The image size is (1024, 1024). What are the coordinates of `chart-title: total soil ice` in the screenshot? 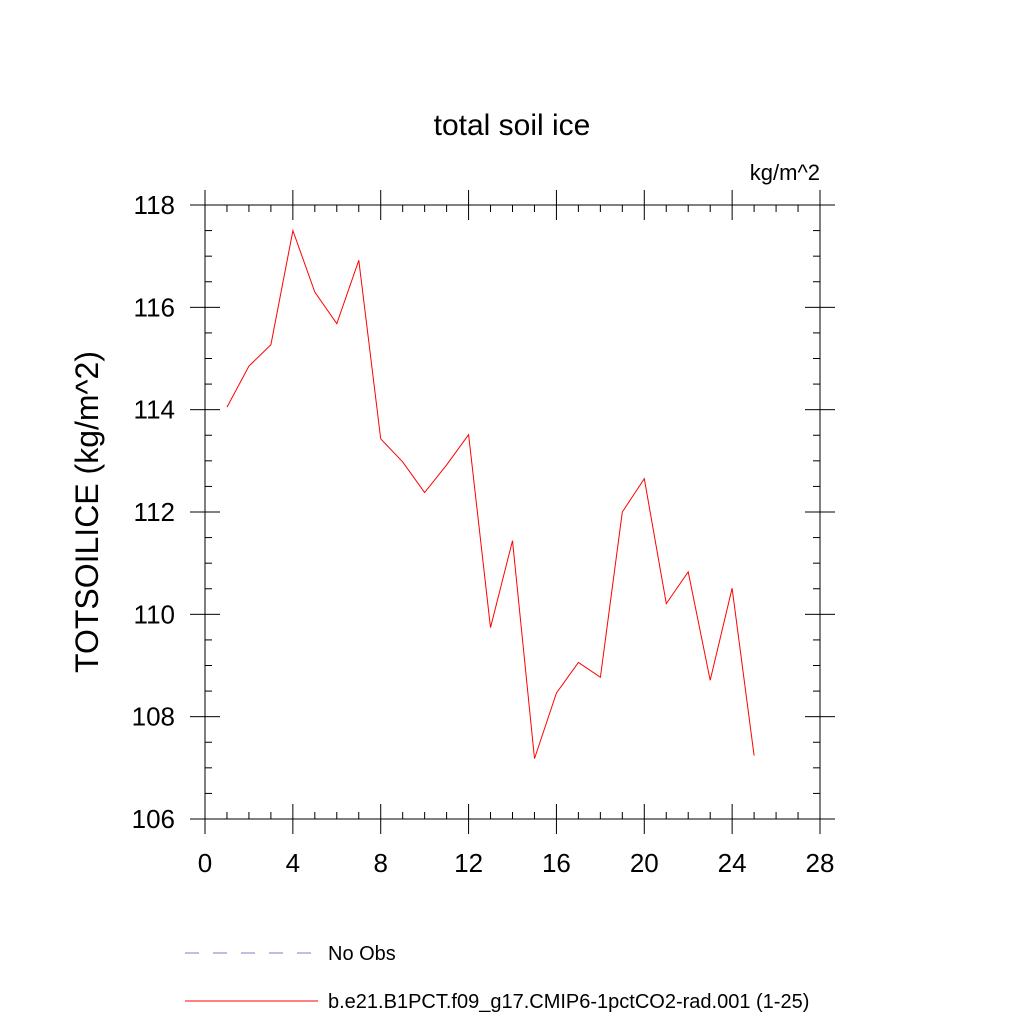 It's located at (512, 125).